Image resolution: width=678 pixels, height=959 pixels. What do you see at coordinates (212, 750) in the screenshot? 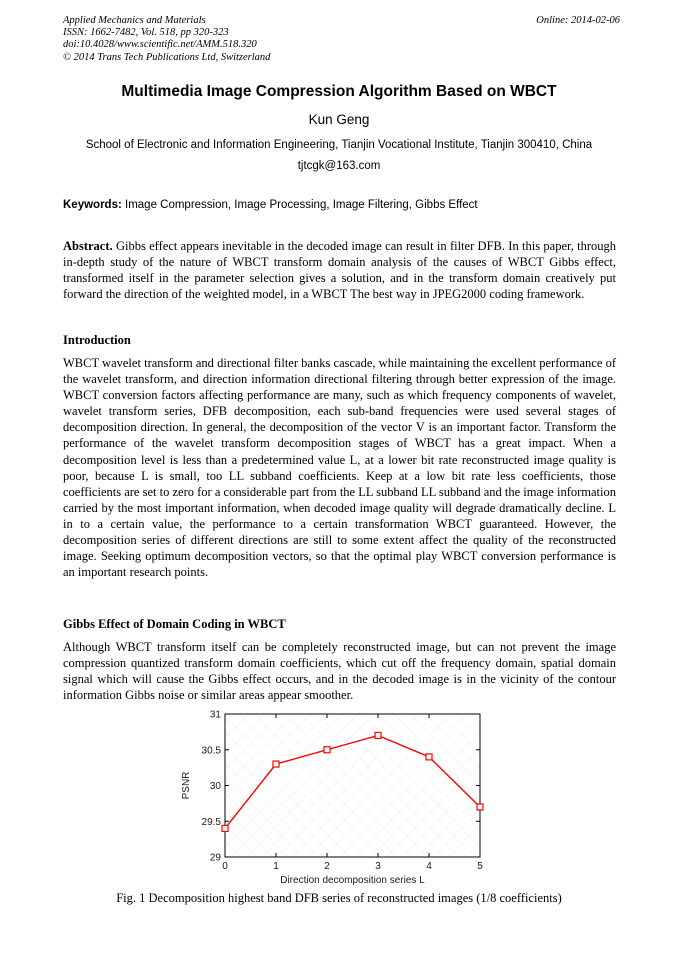
I see `y-tick-label: 30.5` at bounding box center [212, 750].